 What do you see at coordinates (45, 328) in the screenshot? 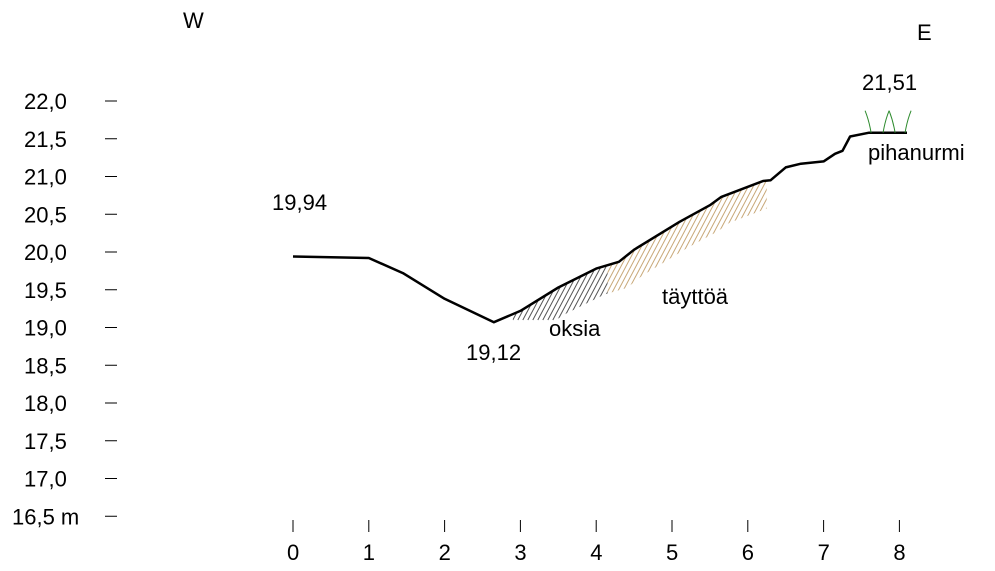
I see `y-tick-label-6: 19,0` at bounding box center [45, 328].